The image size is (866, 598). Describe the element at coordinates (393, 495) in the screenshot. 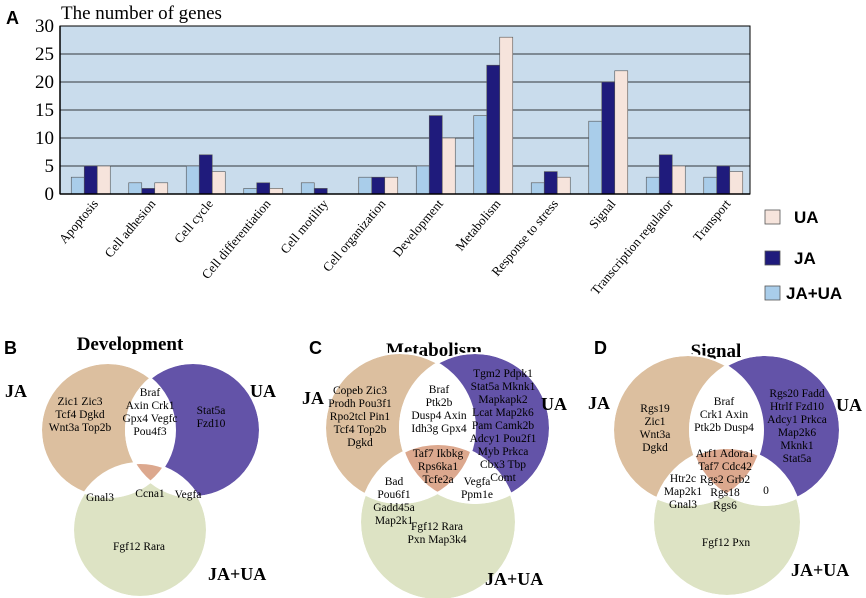

I see `gene-label: Pou6f1` at that location.